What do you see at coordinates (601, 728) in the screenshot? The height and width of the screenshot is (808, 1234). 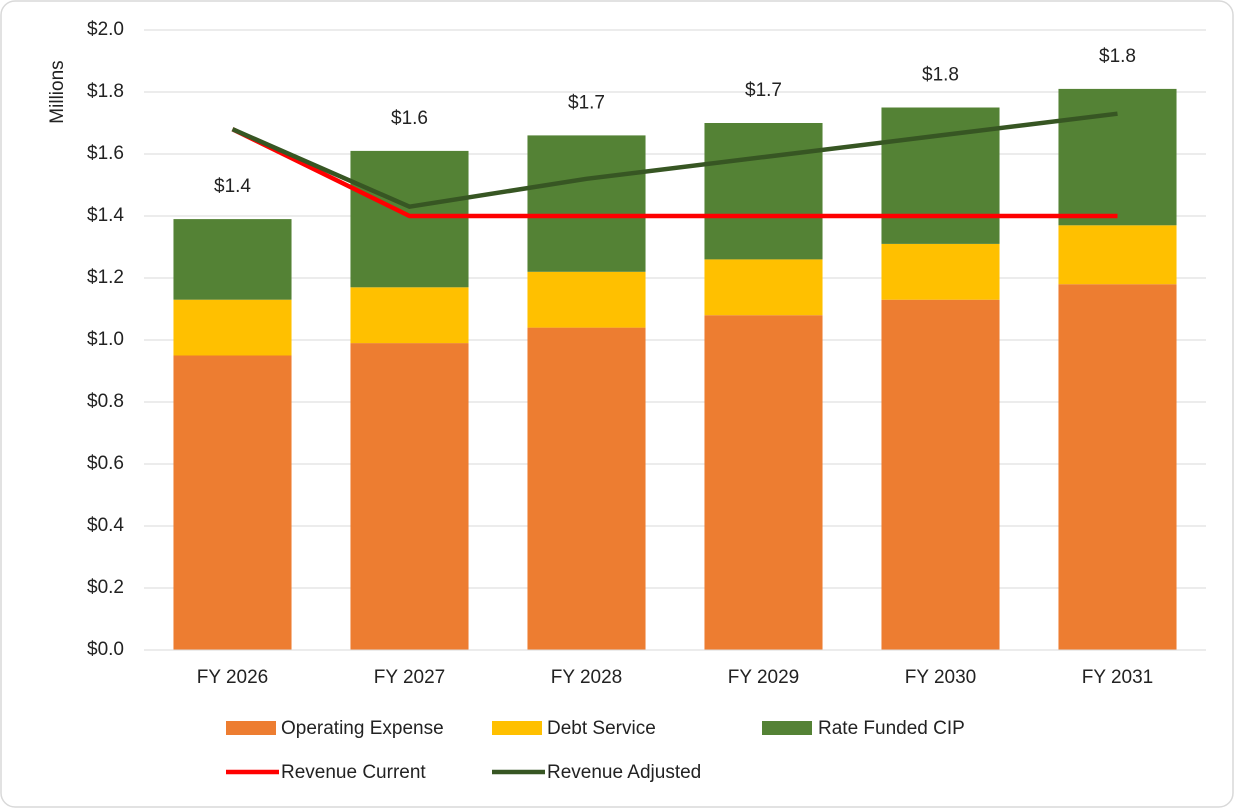 I see `legend-label: Debt Service` at bounding box center [601, 728].